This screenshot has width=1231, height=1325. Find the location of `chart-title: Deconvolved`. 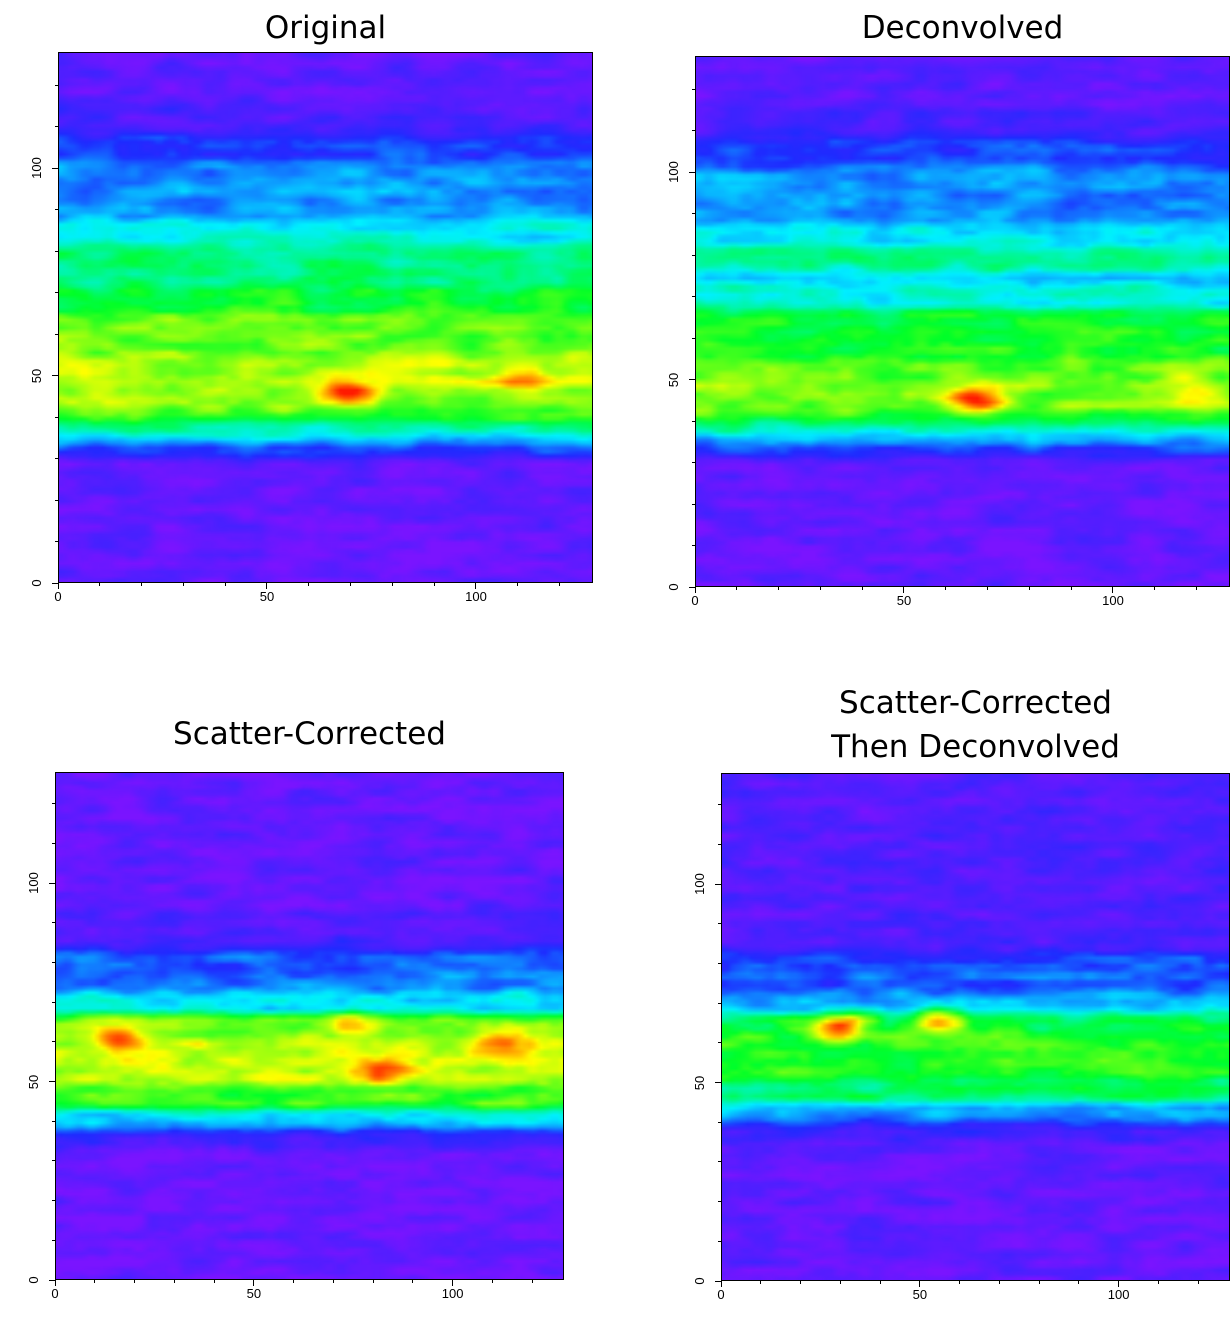

chart-title: Deconvolved is located at coordinates (962, 28).